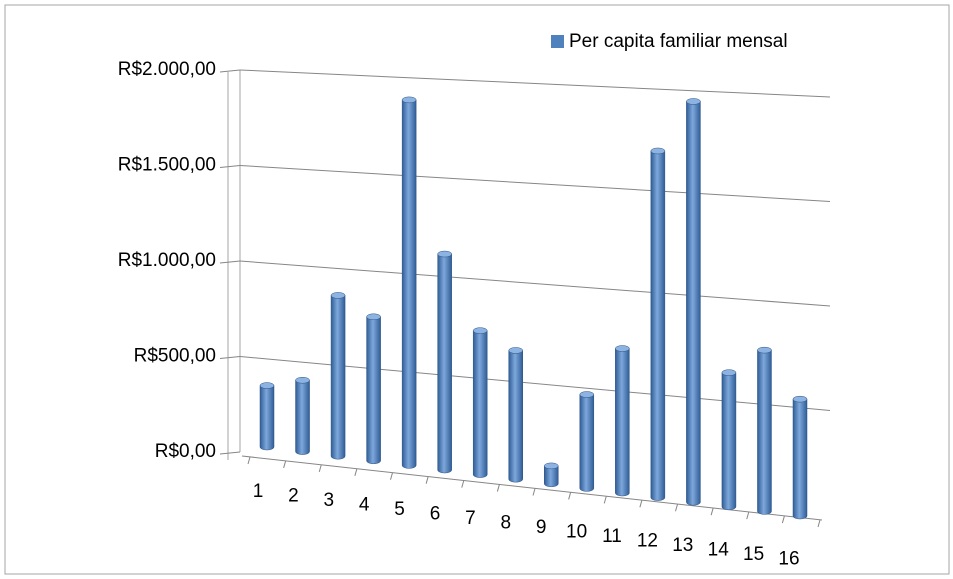 This screenshot has height=579, width=953. Describe the element at coordinates (167, 69) in the screenshot. I see `y-tick-label: R$2.000,00` at that location.